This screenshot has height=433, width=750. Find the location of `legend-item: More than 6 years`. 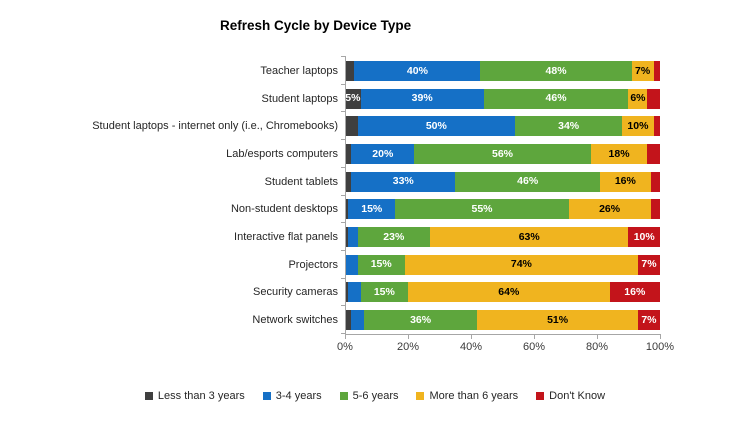

legend-item: More than 6 years is located at coordinates (467, 396).